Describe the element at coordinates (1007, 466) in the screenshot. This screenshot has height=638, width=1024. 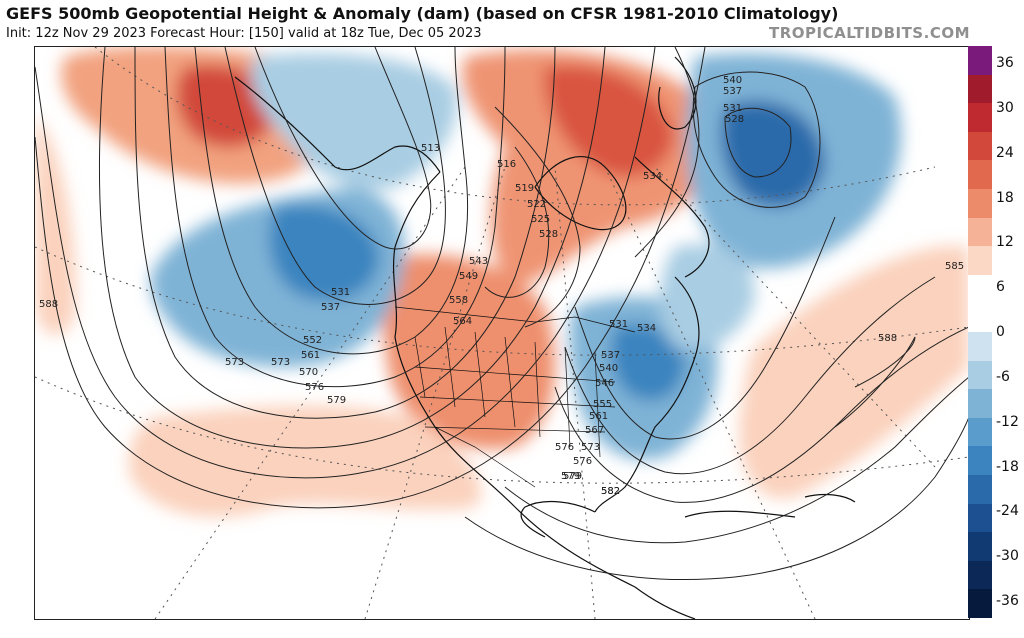
I see `colorbar-label: -18` at that location.